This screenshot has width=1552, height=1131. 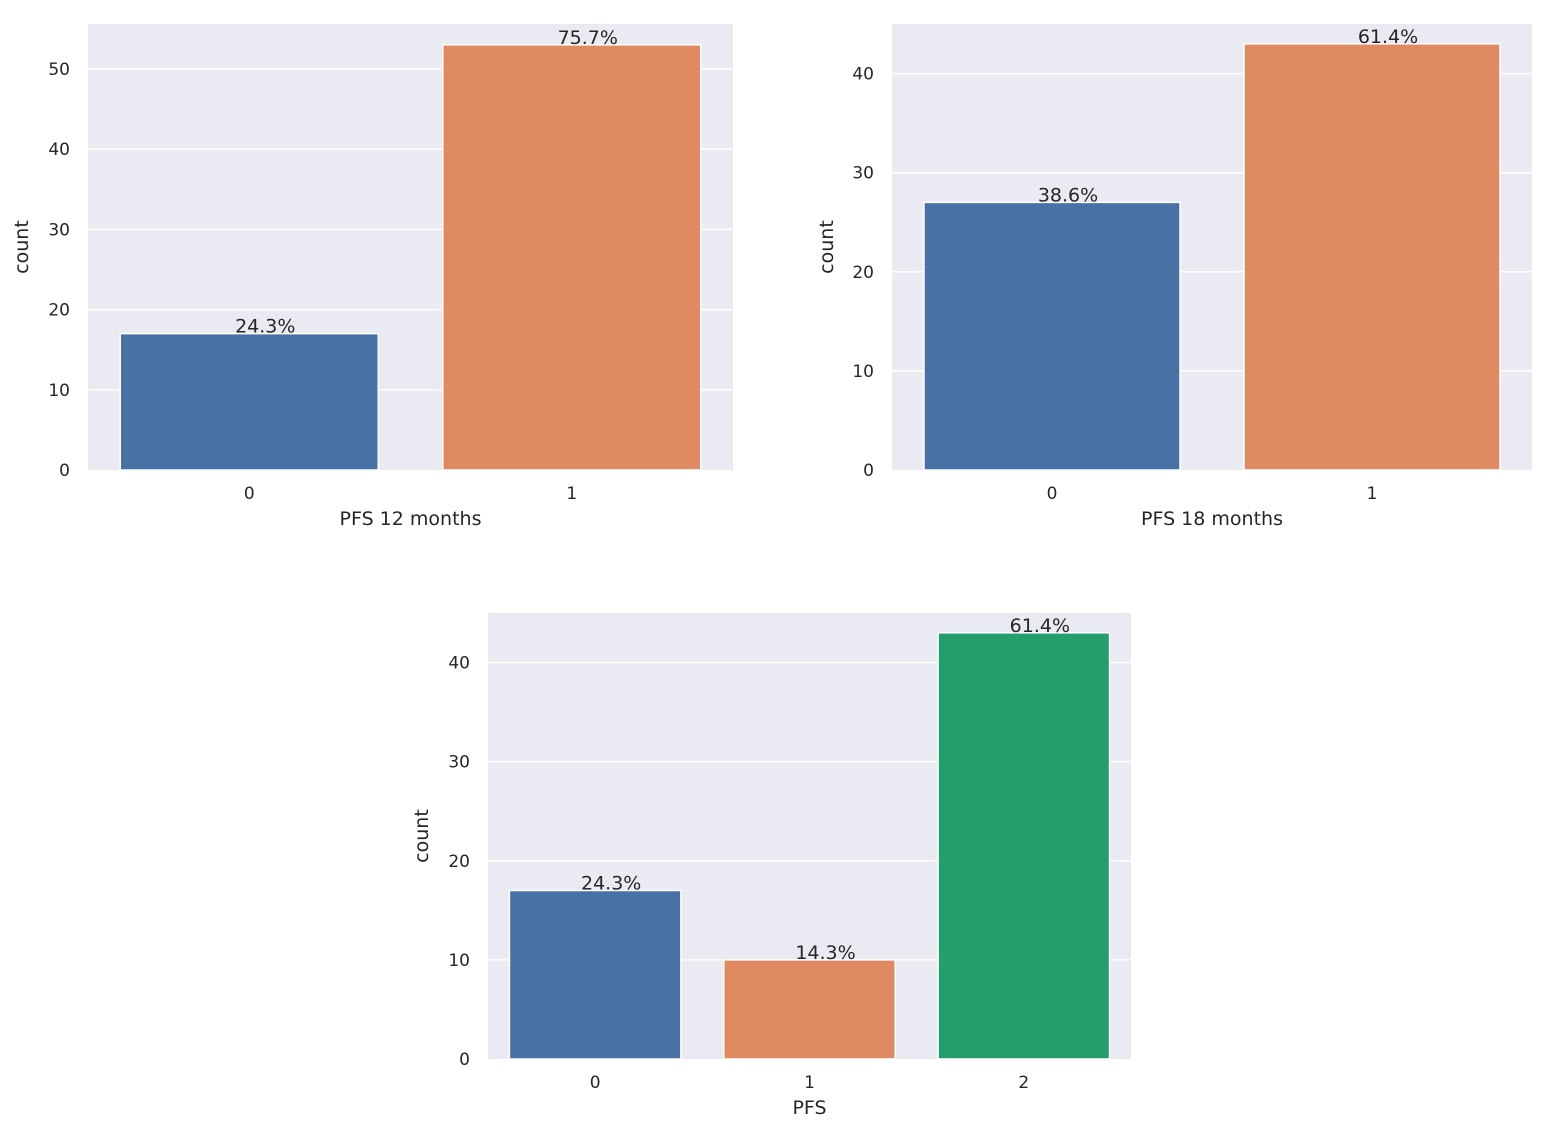 I want to click on bar-percent-label: 38.6%, so click(x=1068, y=195).